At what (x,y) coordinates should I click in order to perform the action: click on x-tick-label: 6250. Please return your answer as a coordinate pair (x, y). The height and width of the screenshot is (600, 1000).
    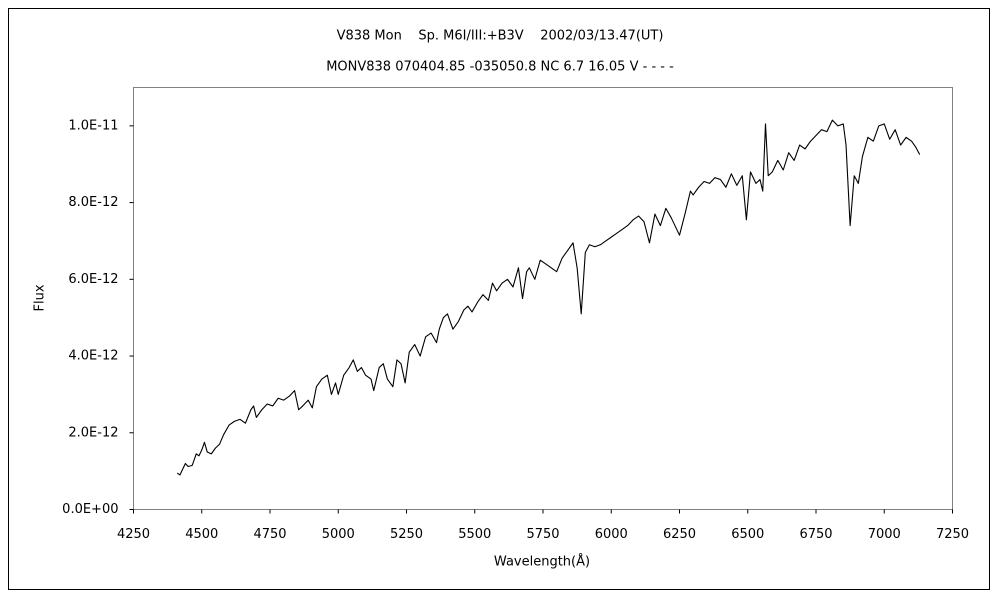
    Looking at the image, I should click on (679, 534).